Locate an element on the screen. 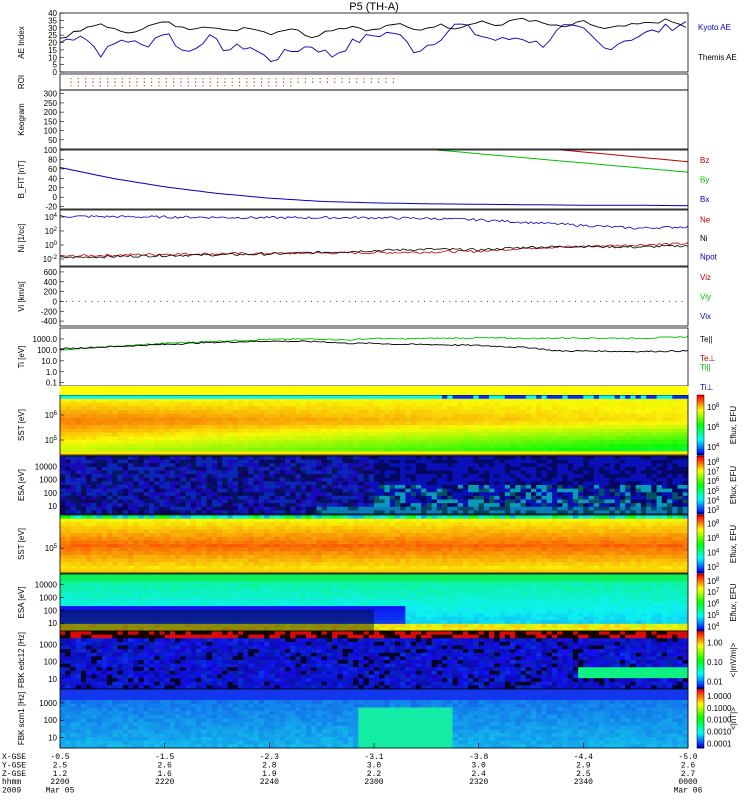  series-line is located at coordinates (625, 156).